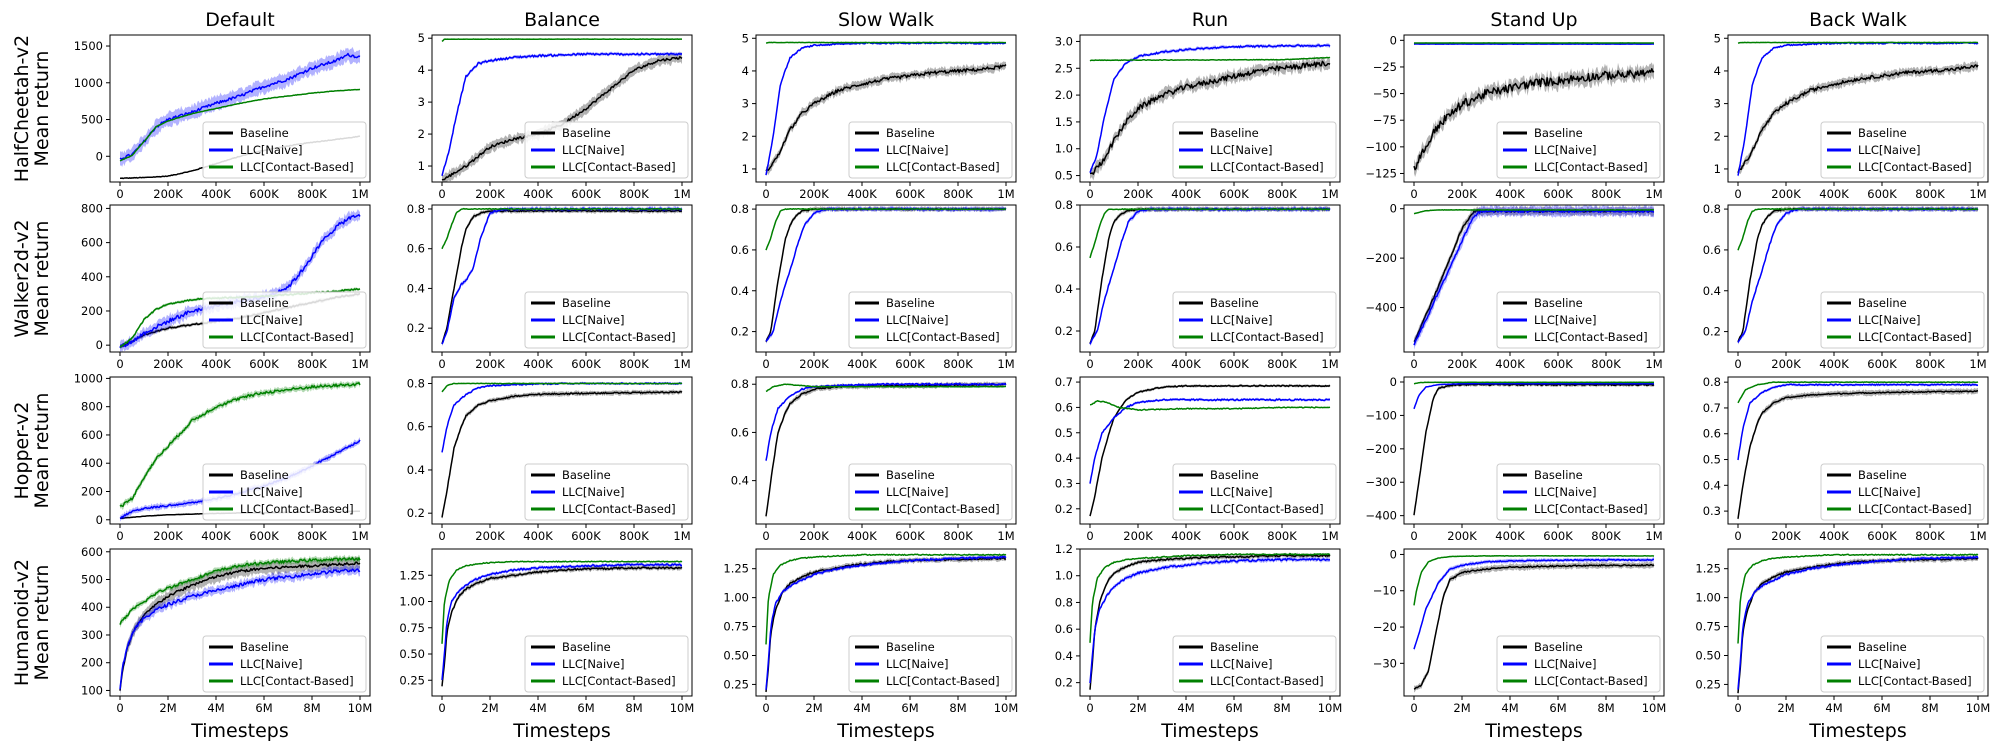  What do you see at coordinates (1064, 382) in the screenshot?
I see `y-tick-label: 0.7` at bounding box center [1064, 382].